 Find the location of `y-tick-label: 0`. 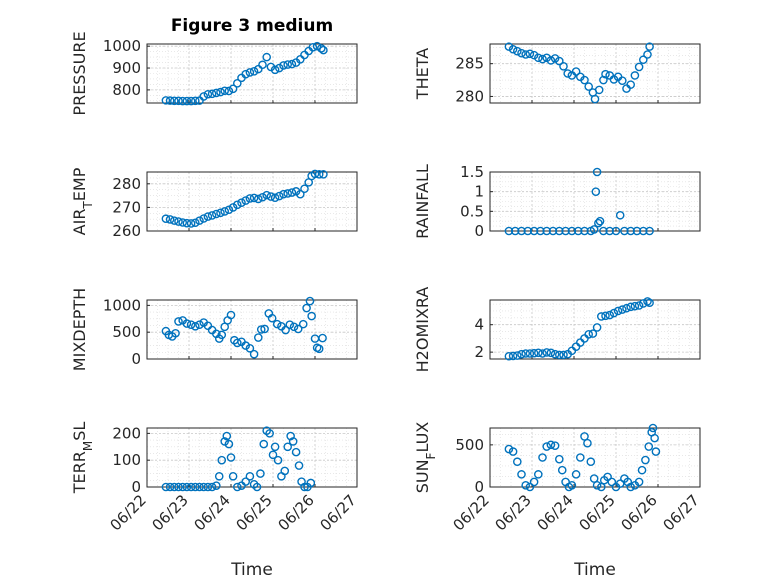

y-tick-label: 0 is located at coordinates (479, 231).